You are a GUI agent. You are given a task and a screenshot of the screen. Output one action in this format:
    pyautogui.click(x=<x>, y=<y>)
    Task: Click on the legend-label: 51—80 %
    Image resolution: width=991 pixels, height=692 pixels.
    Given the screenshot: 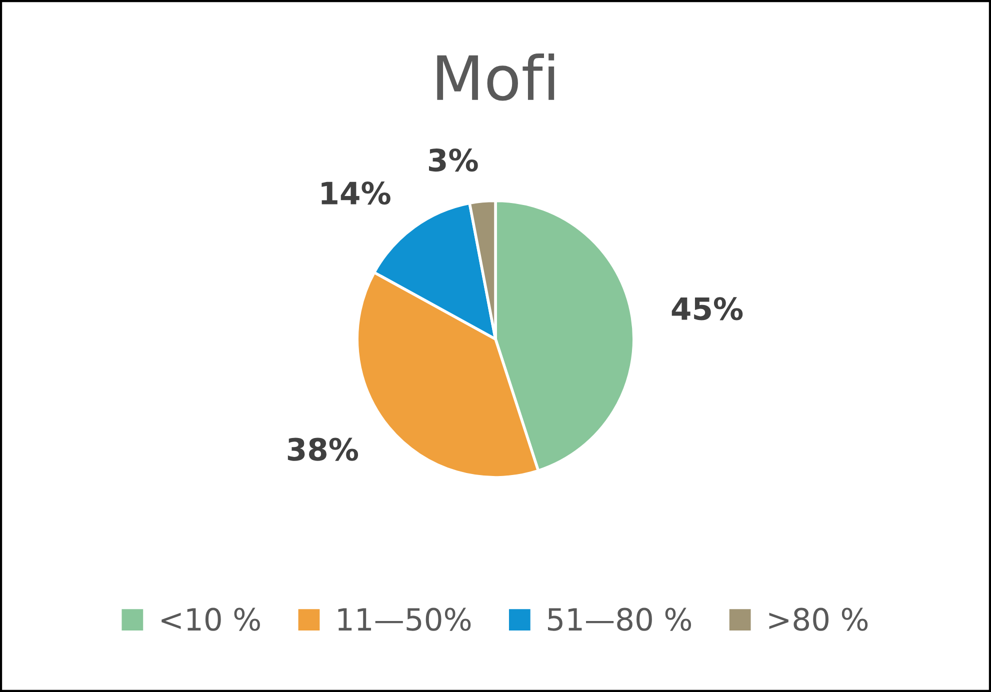 What is the action you would take?
    pyautogui.click(x=620, y=619)
    